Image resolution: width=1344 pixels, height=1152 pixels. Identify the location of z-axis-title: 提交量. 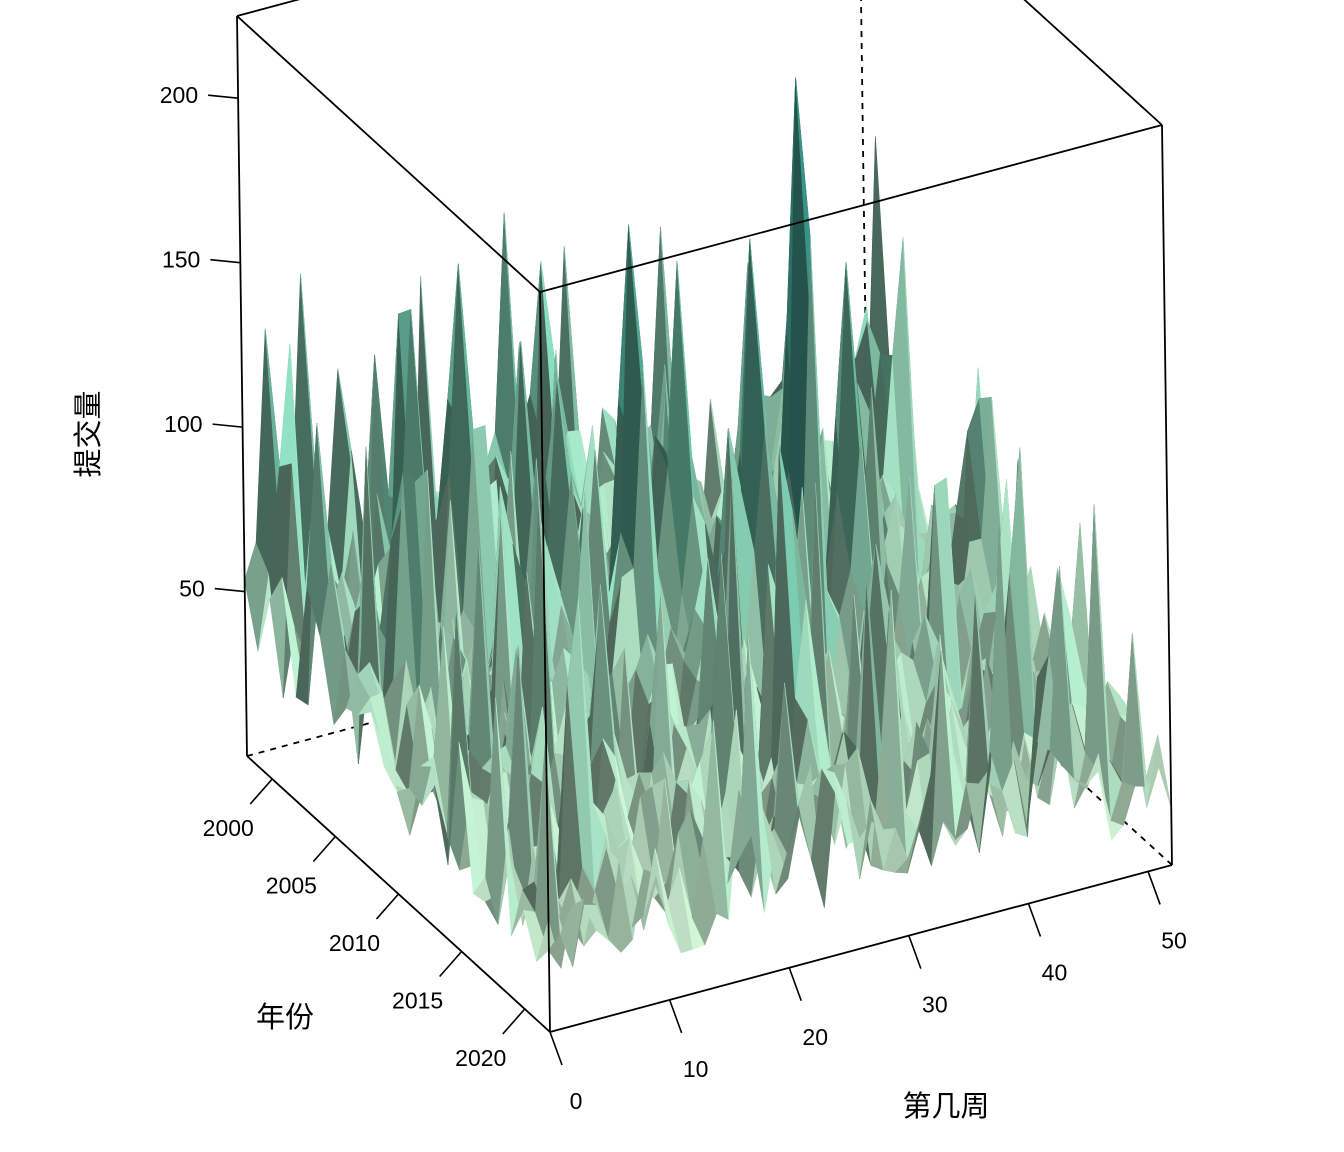
(88, 433).